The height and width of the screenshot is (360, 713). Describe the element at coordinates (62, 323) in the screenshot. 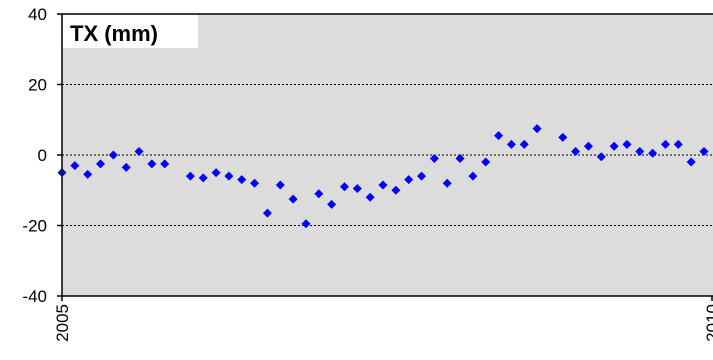

I see `x-tick-label: 2005` at that location.